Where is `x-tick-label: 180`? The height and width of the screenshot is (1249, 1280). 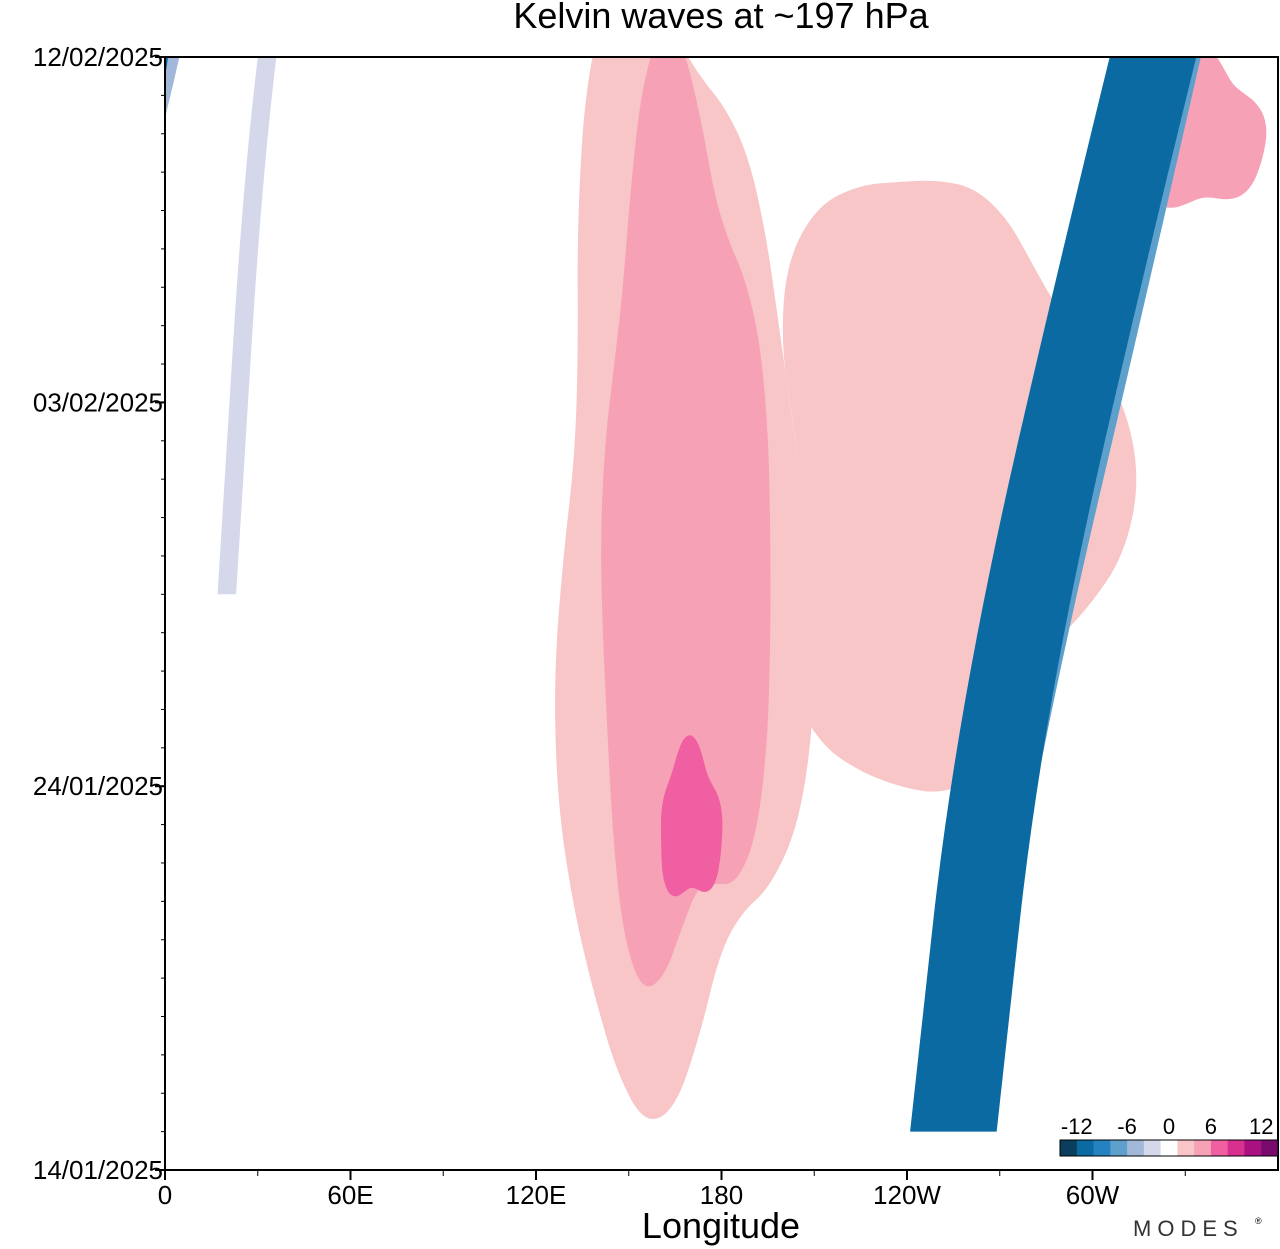
x-tick-label: 180 is located at coordinates (721, 1195).